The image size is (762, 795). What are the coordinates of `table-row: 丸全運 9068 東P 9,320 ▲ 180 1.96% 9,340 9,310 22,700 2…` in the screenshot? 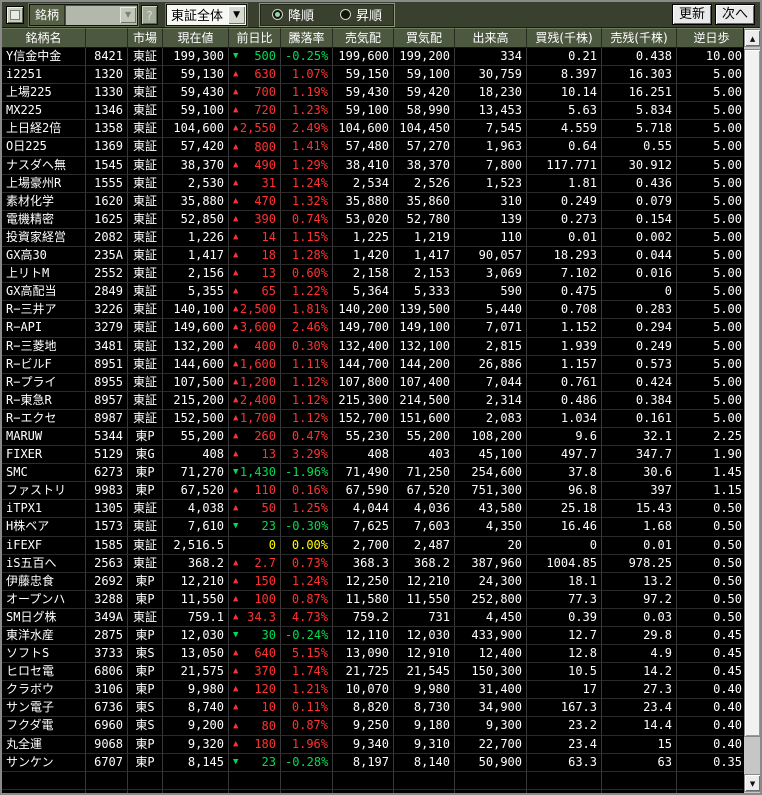 It's located at (373, 744).